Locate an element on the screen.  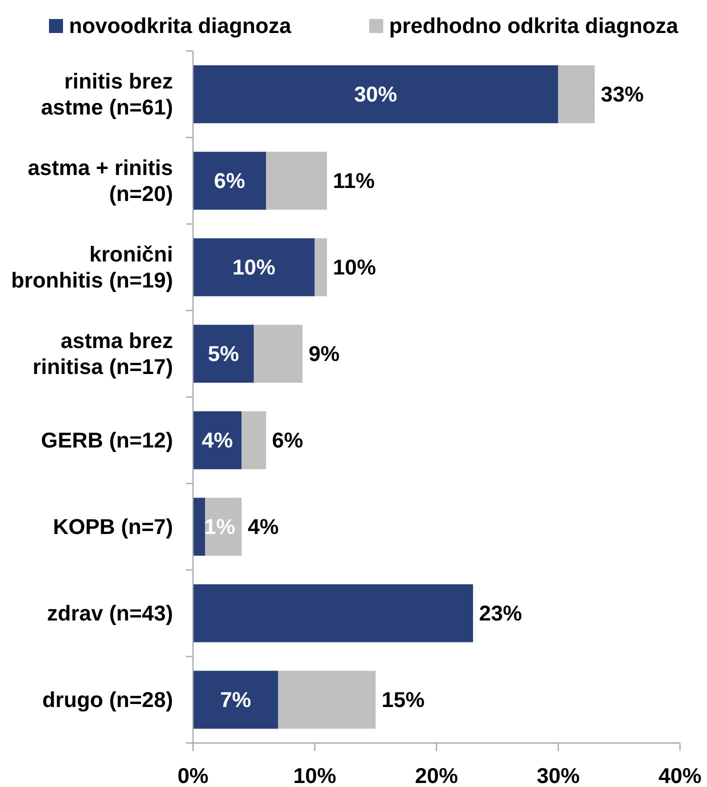
y-tick-label: kronični bronhitis (n=19) is located at coordinates (92, 267).